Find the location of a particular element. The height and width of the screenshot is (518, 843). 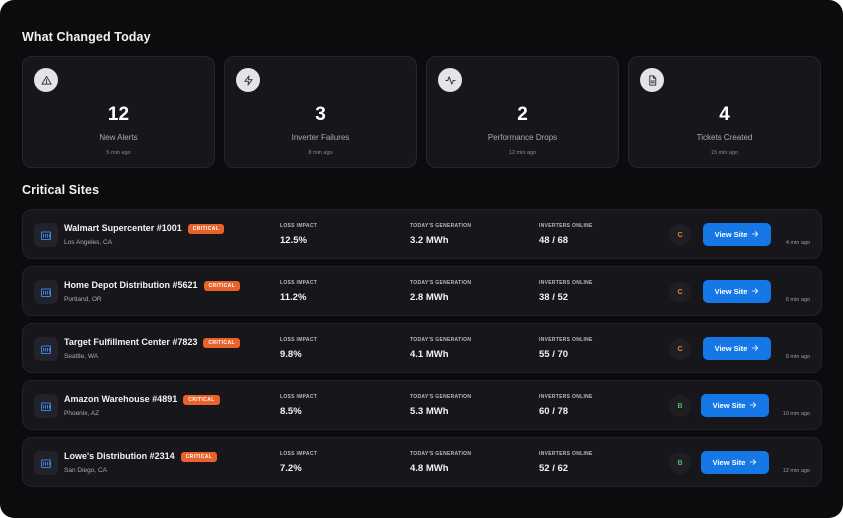

document-icon is located at coordinates (652, 80).